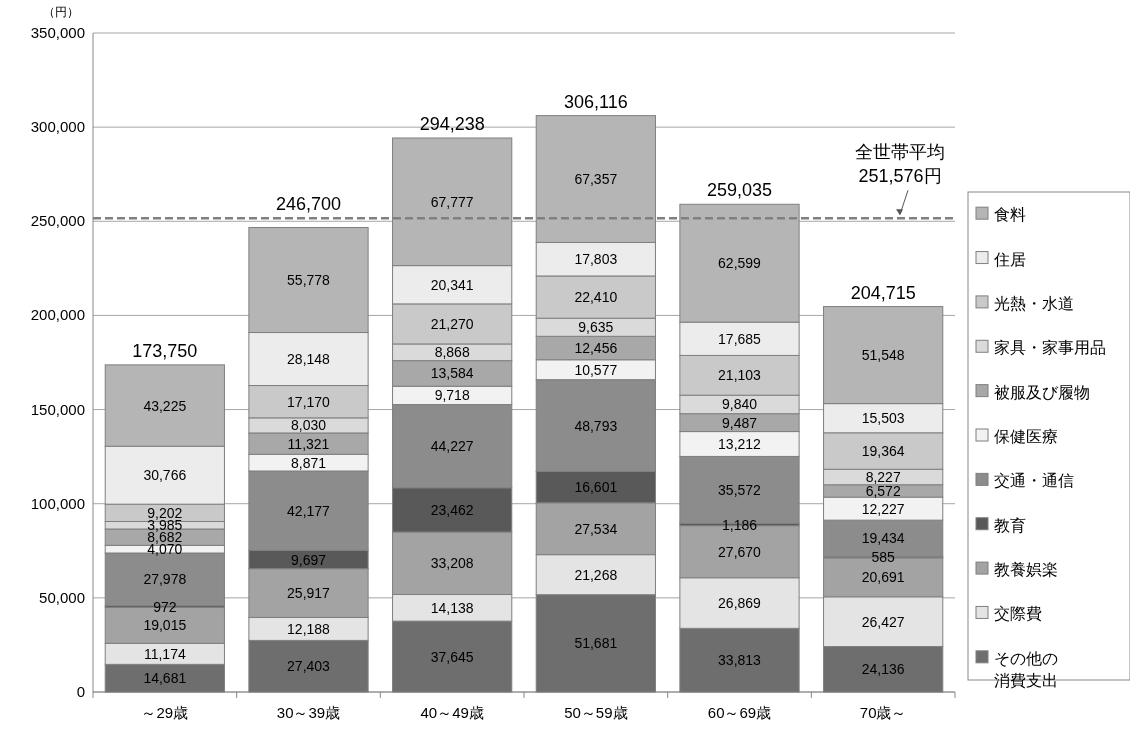 This screenshot has height=731, width=1130. I want to click on total-label: 259,035, so click(739, 190).